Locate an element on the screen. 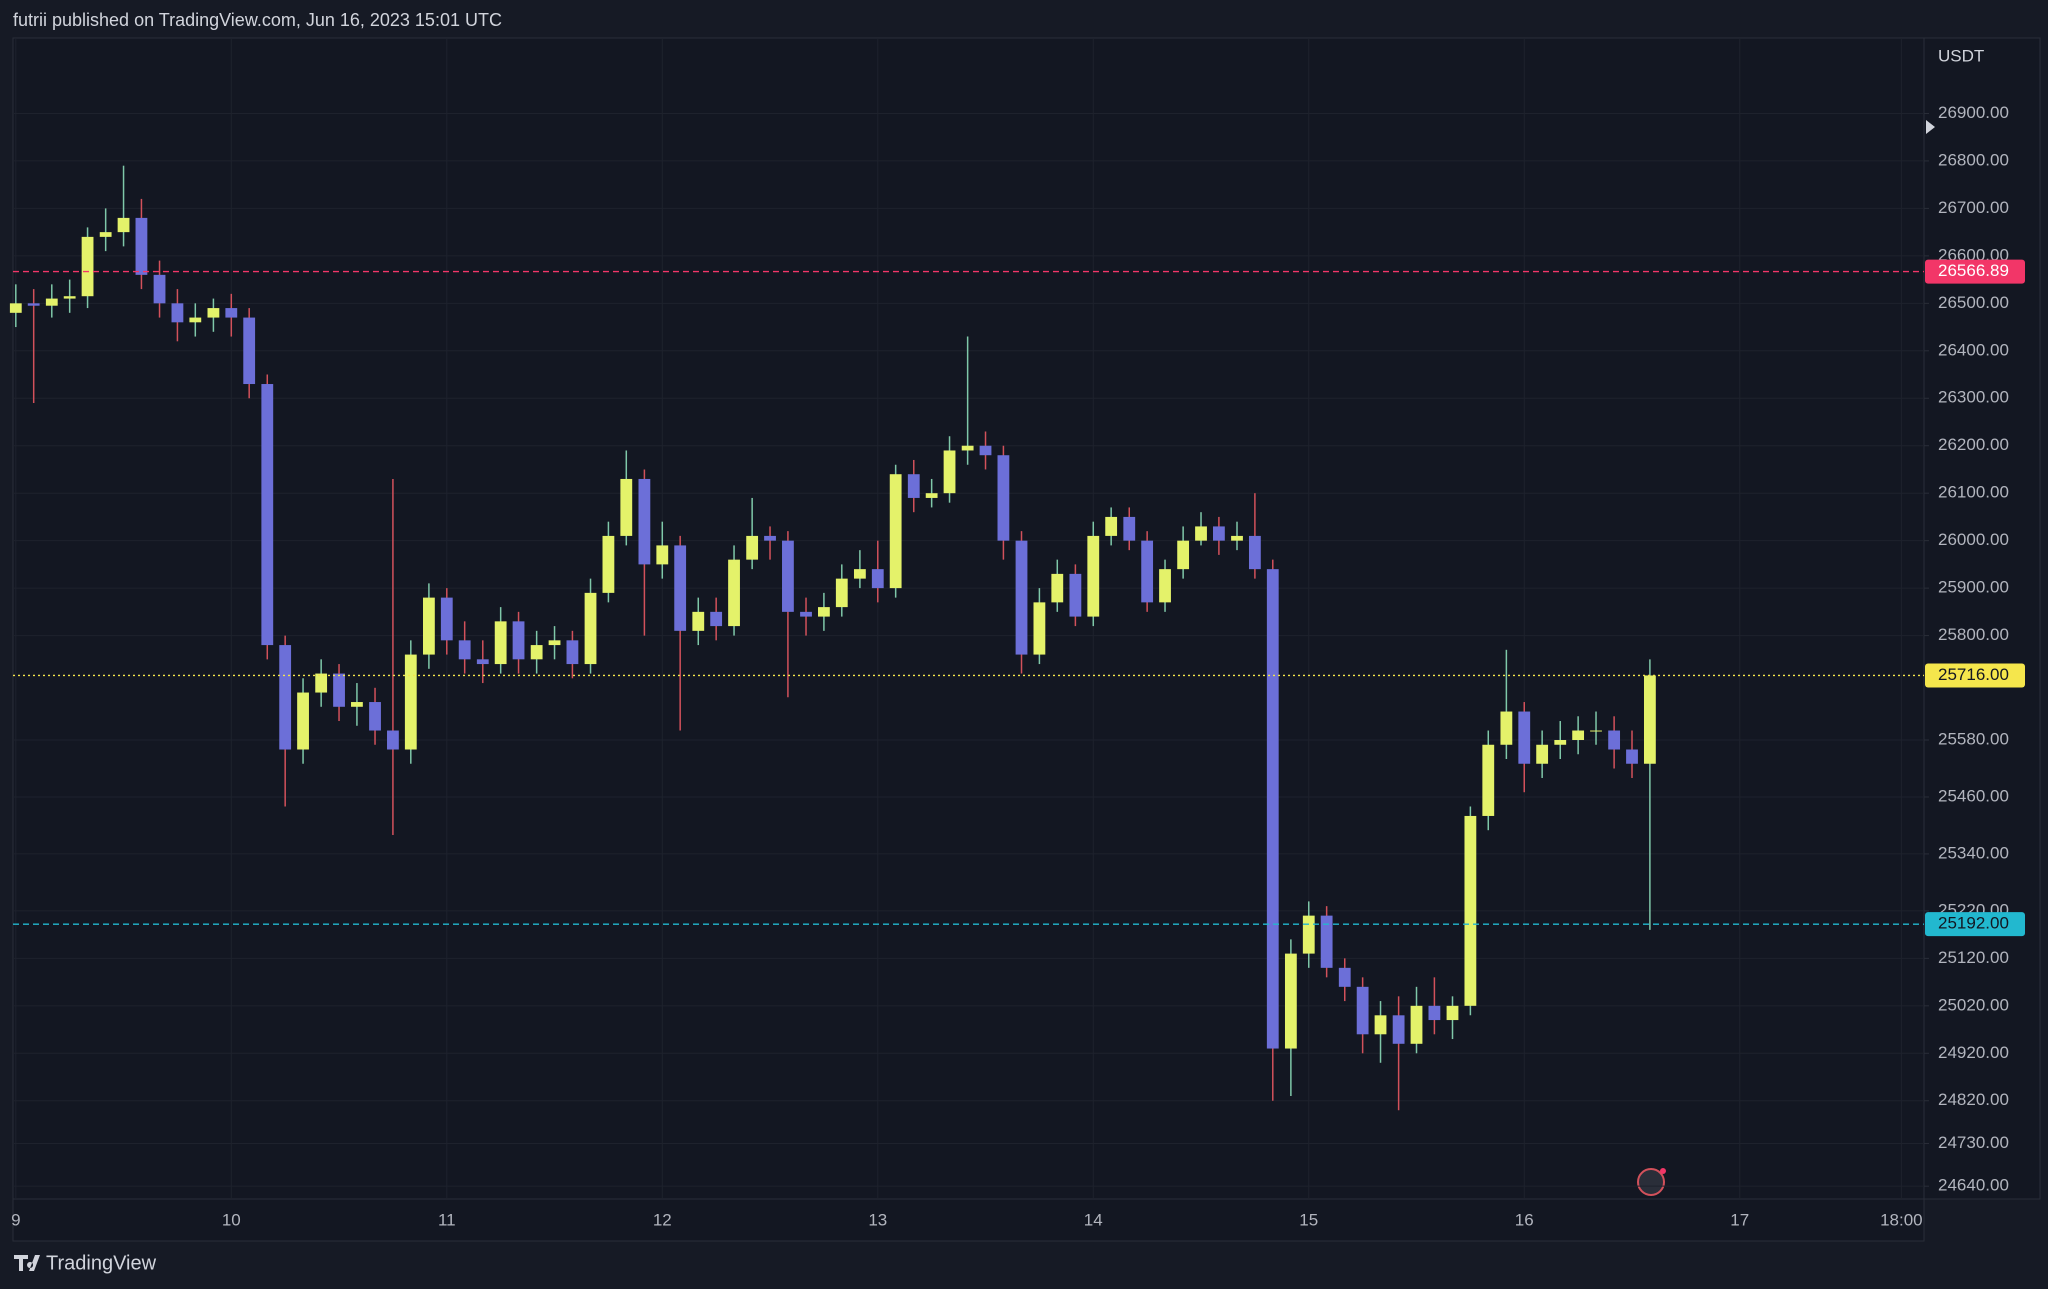 This screenshot has width=2048, height=1289. x-tick-label: 13 is located at coordinates (877, 1219).